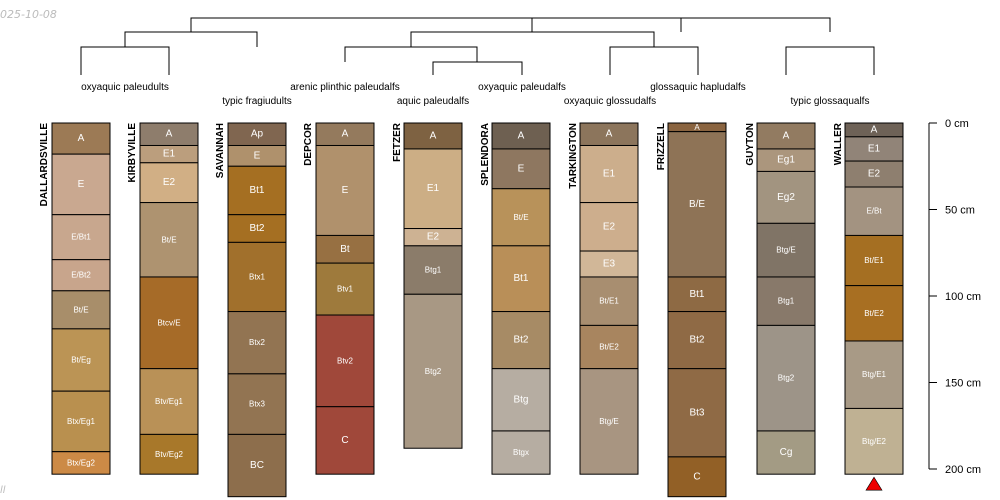 Image resolution: width=1000 pixels, height=500 pixels. I want to click on profile-name-guyton: GUYTON, so click(750, 144).